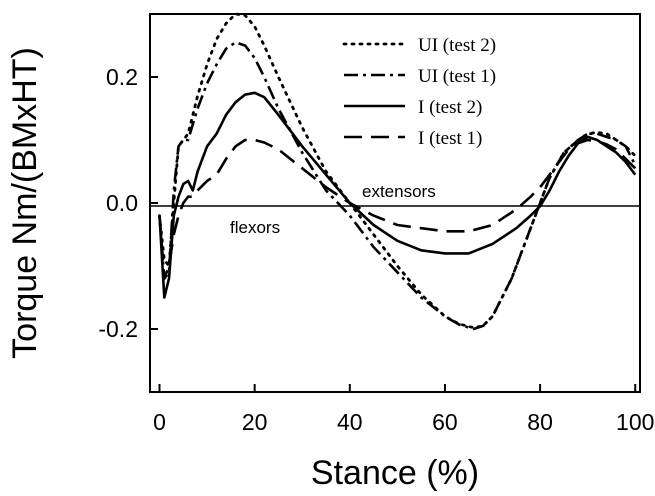  What do you see at coordinates (457, 76) in the screenshot?
I see `legend-label-2: UI (test 1)` at bounding box center [457, 76].